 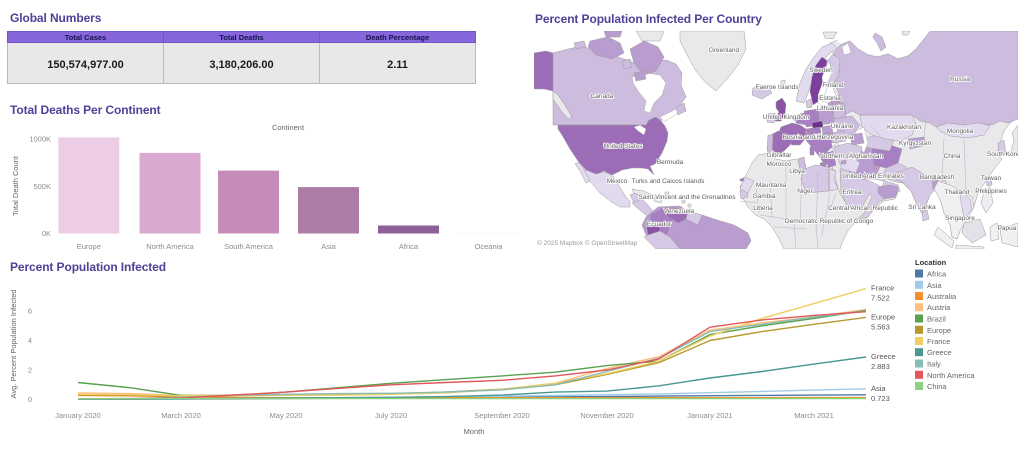 I want to click on svg-text: 6, so click(x=30, y=311).